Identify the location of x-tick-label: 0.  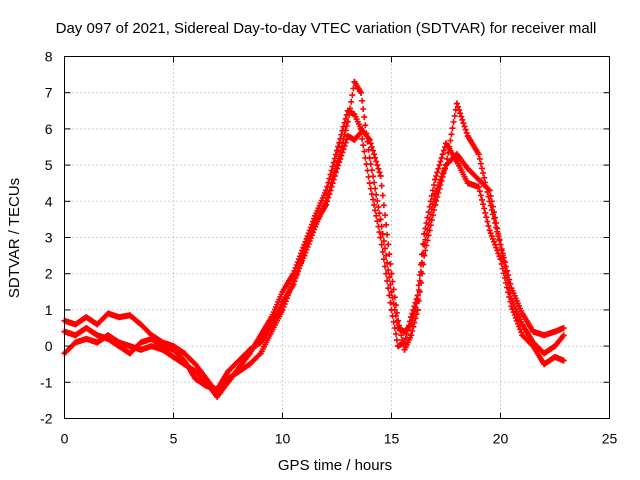
(65, 439).